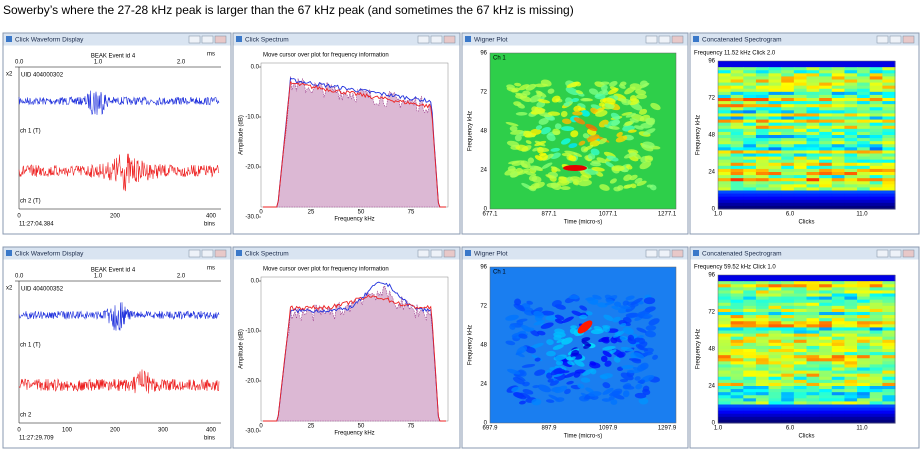  I want to click on y-tick: 24, so click(483, 171).